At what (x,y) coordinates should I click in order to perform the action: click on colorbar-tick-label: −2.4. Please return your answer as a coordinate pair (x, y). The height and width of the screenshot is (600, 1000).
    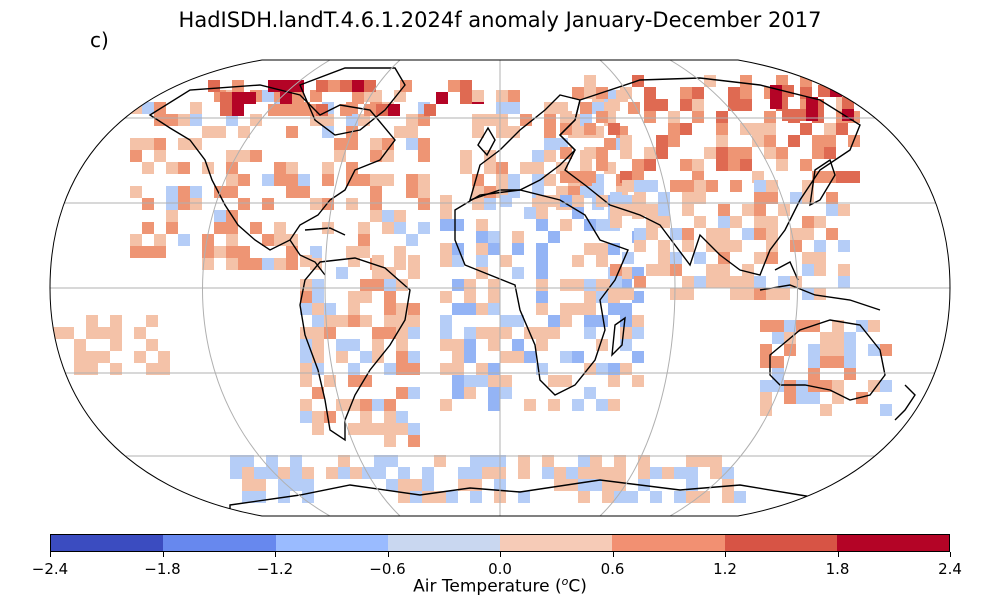
    Looking at the image, I should click on (50, 569).